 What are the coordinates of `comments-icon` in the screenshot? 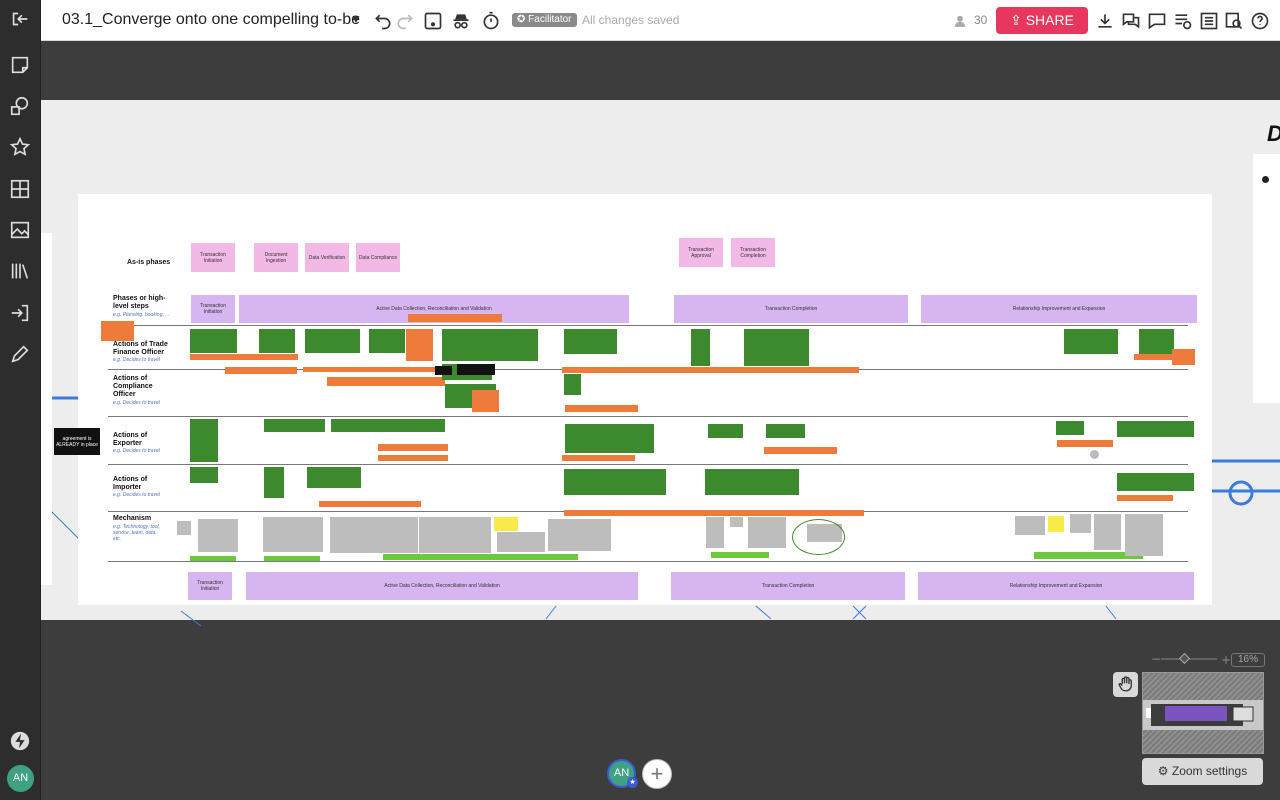 It's located at (1131, 21).